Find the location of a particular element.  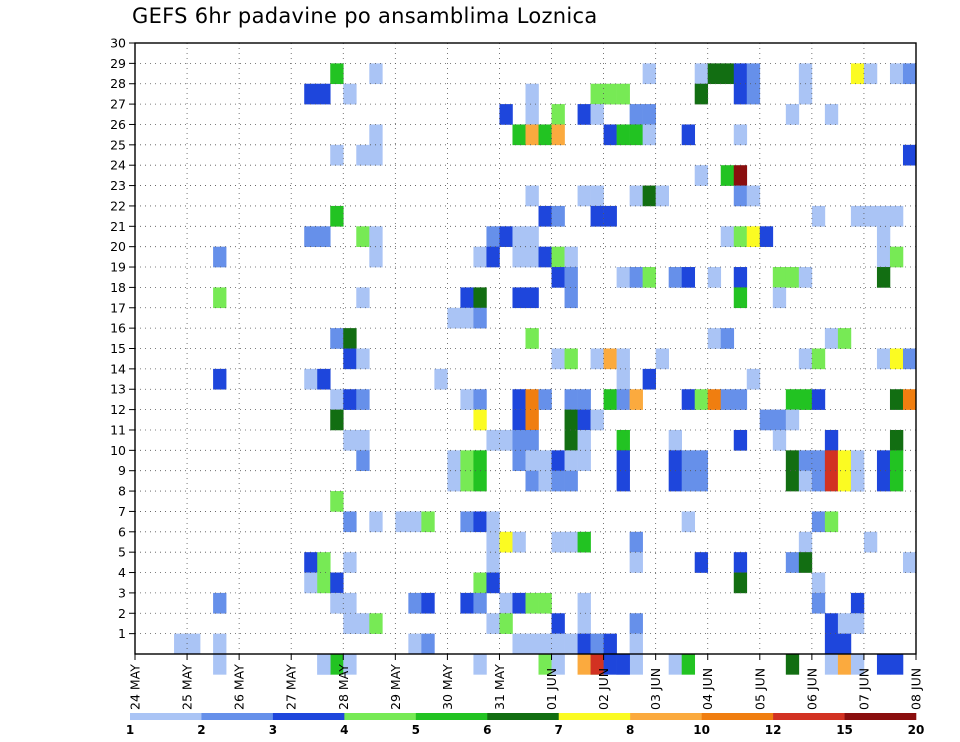

y-tick-label: 18 is located at coordinates (118, 287).